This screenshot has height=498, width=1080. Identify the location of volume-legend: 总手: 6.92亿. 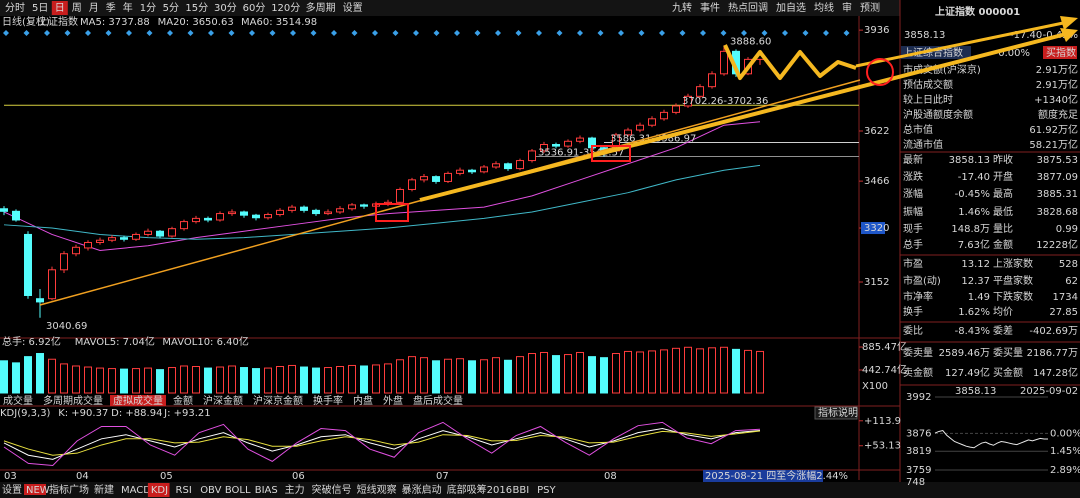
(31, 341).